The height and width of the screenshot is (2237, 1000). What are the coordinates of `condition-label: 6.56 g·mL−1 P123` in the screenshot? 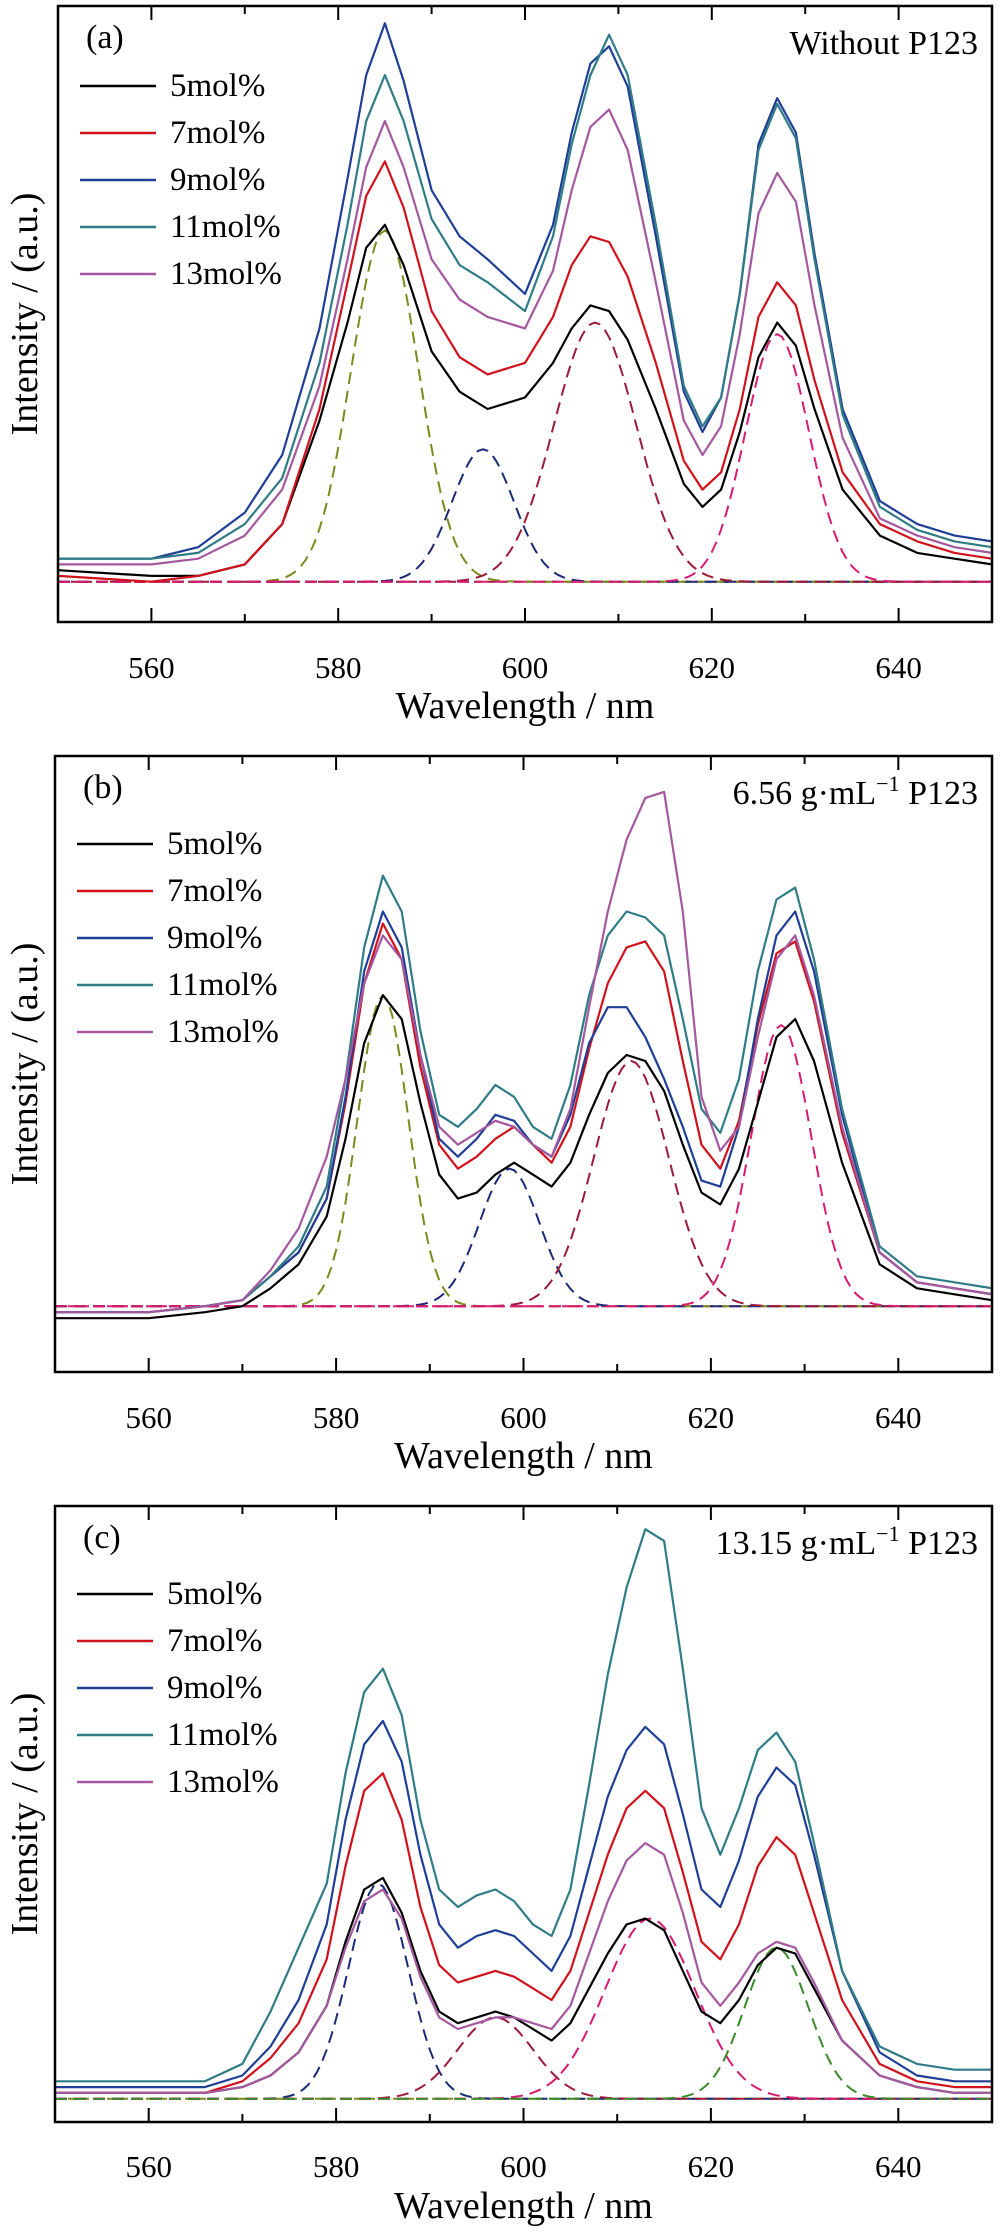 It's located at (855, 791).